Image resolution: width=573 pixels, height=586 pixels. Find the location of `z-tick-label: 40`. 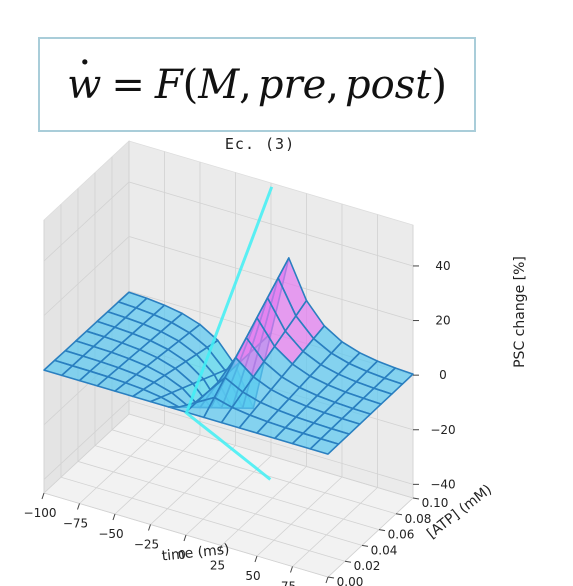

z-tick-label: 40 is located at coordinates (442, 266).